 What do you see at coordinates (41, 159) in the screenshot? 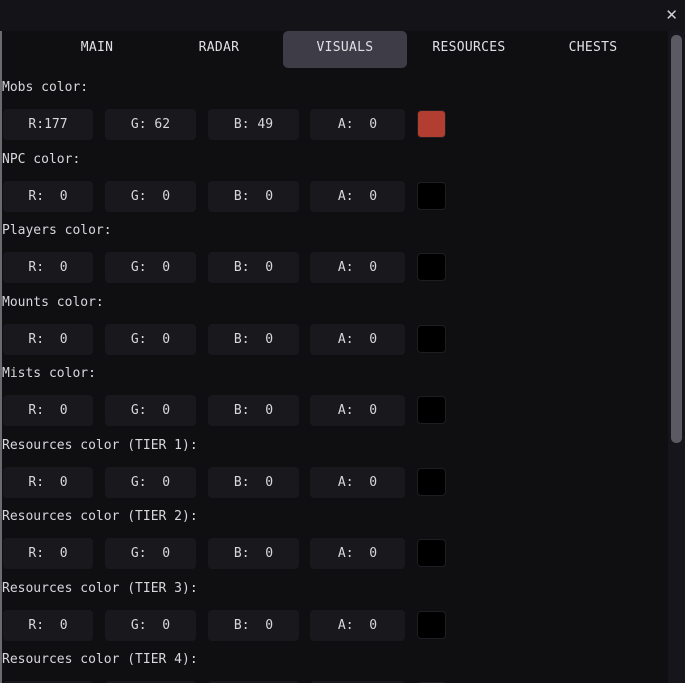
I see `color-setting-label: NPC color:` at bounding box center [41, 159].